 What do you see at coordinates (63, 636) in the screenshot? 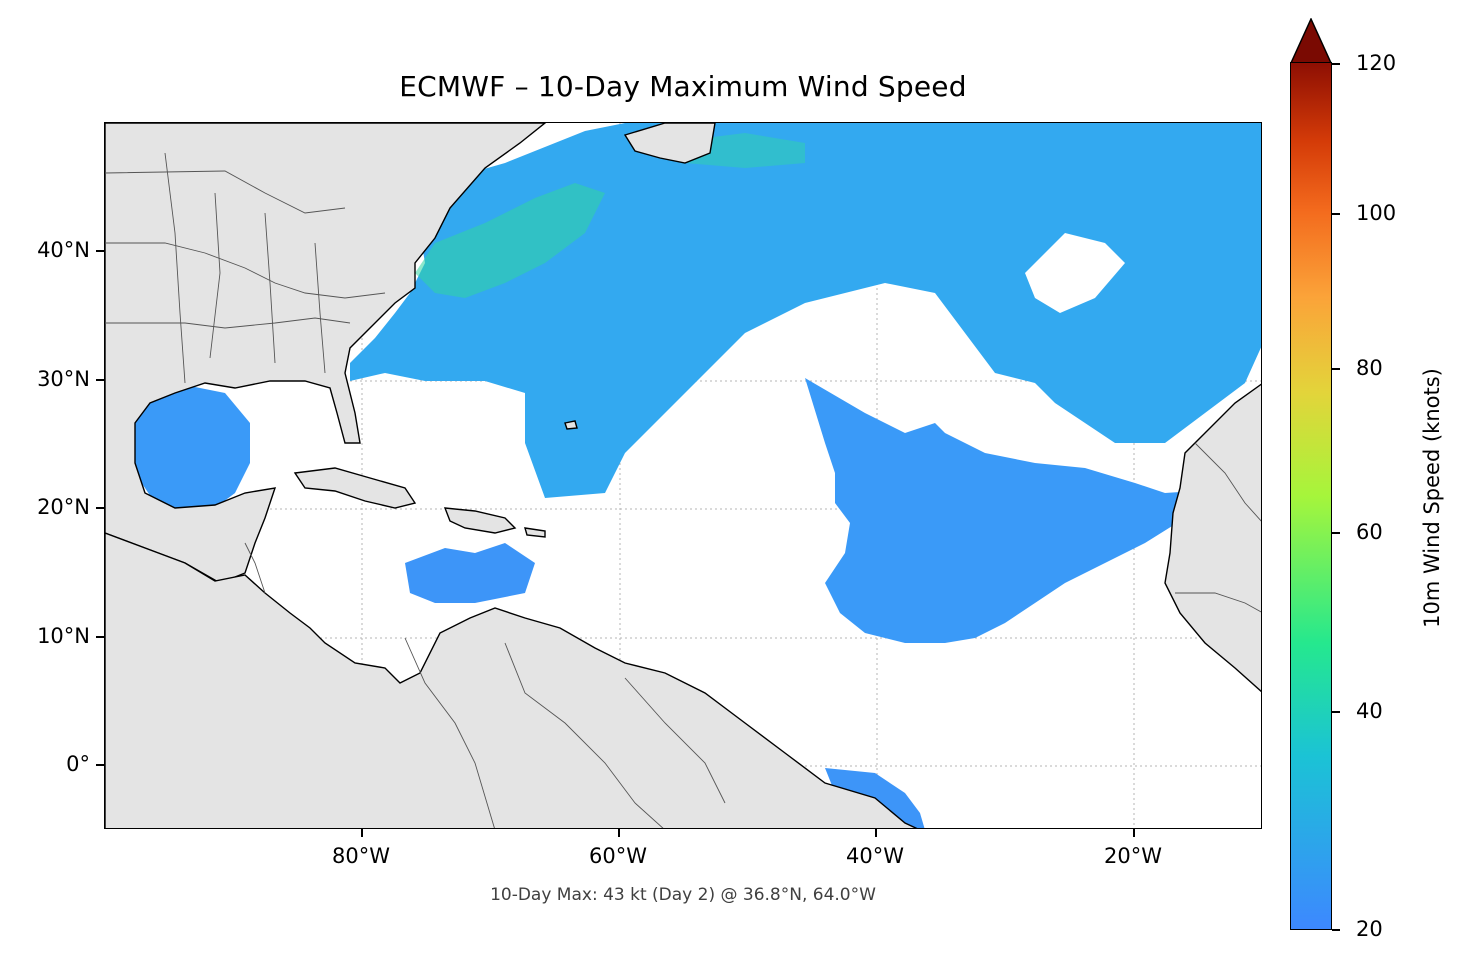
I see `lat-tick-label: 10°N` at bounding box center [63, 636].